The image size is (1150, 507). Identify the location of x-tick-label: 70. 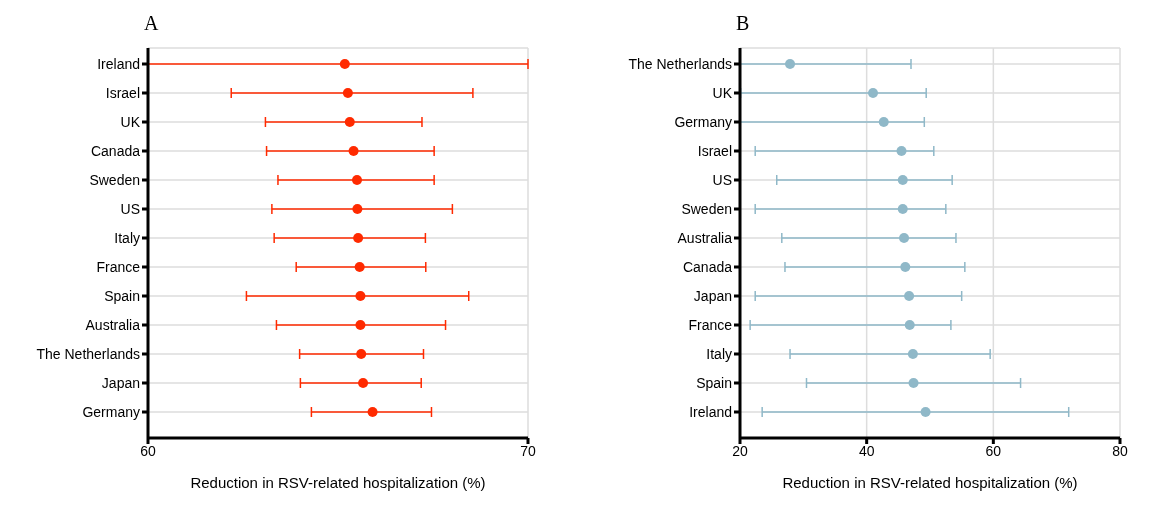
(528, 450).